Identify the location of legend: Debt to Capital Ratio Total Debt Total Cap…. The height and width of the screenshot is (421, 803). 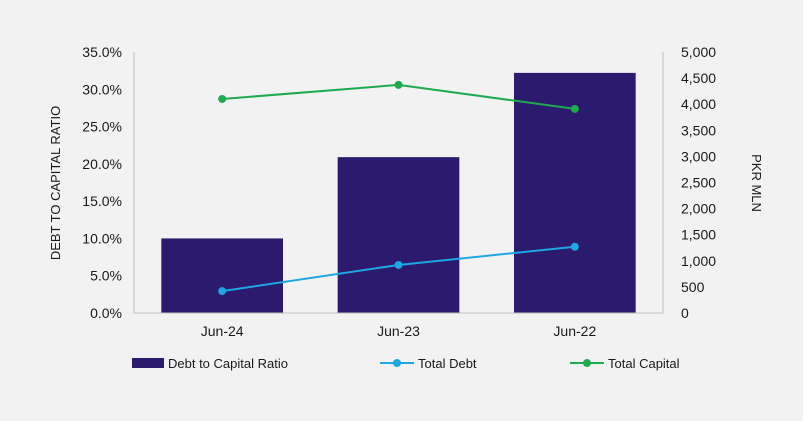
(406, 363).